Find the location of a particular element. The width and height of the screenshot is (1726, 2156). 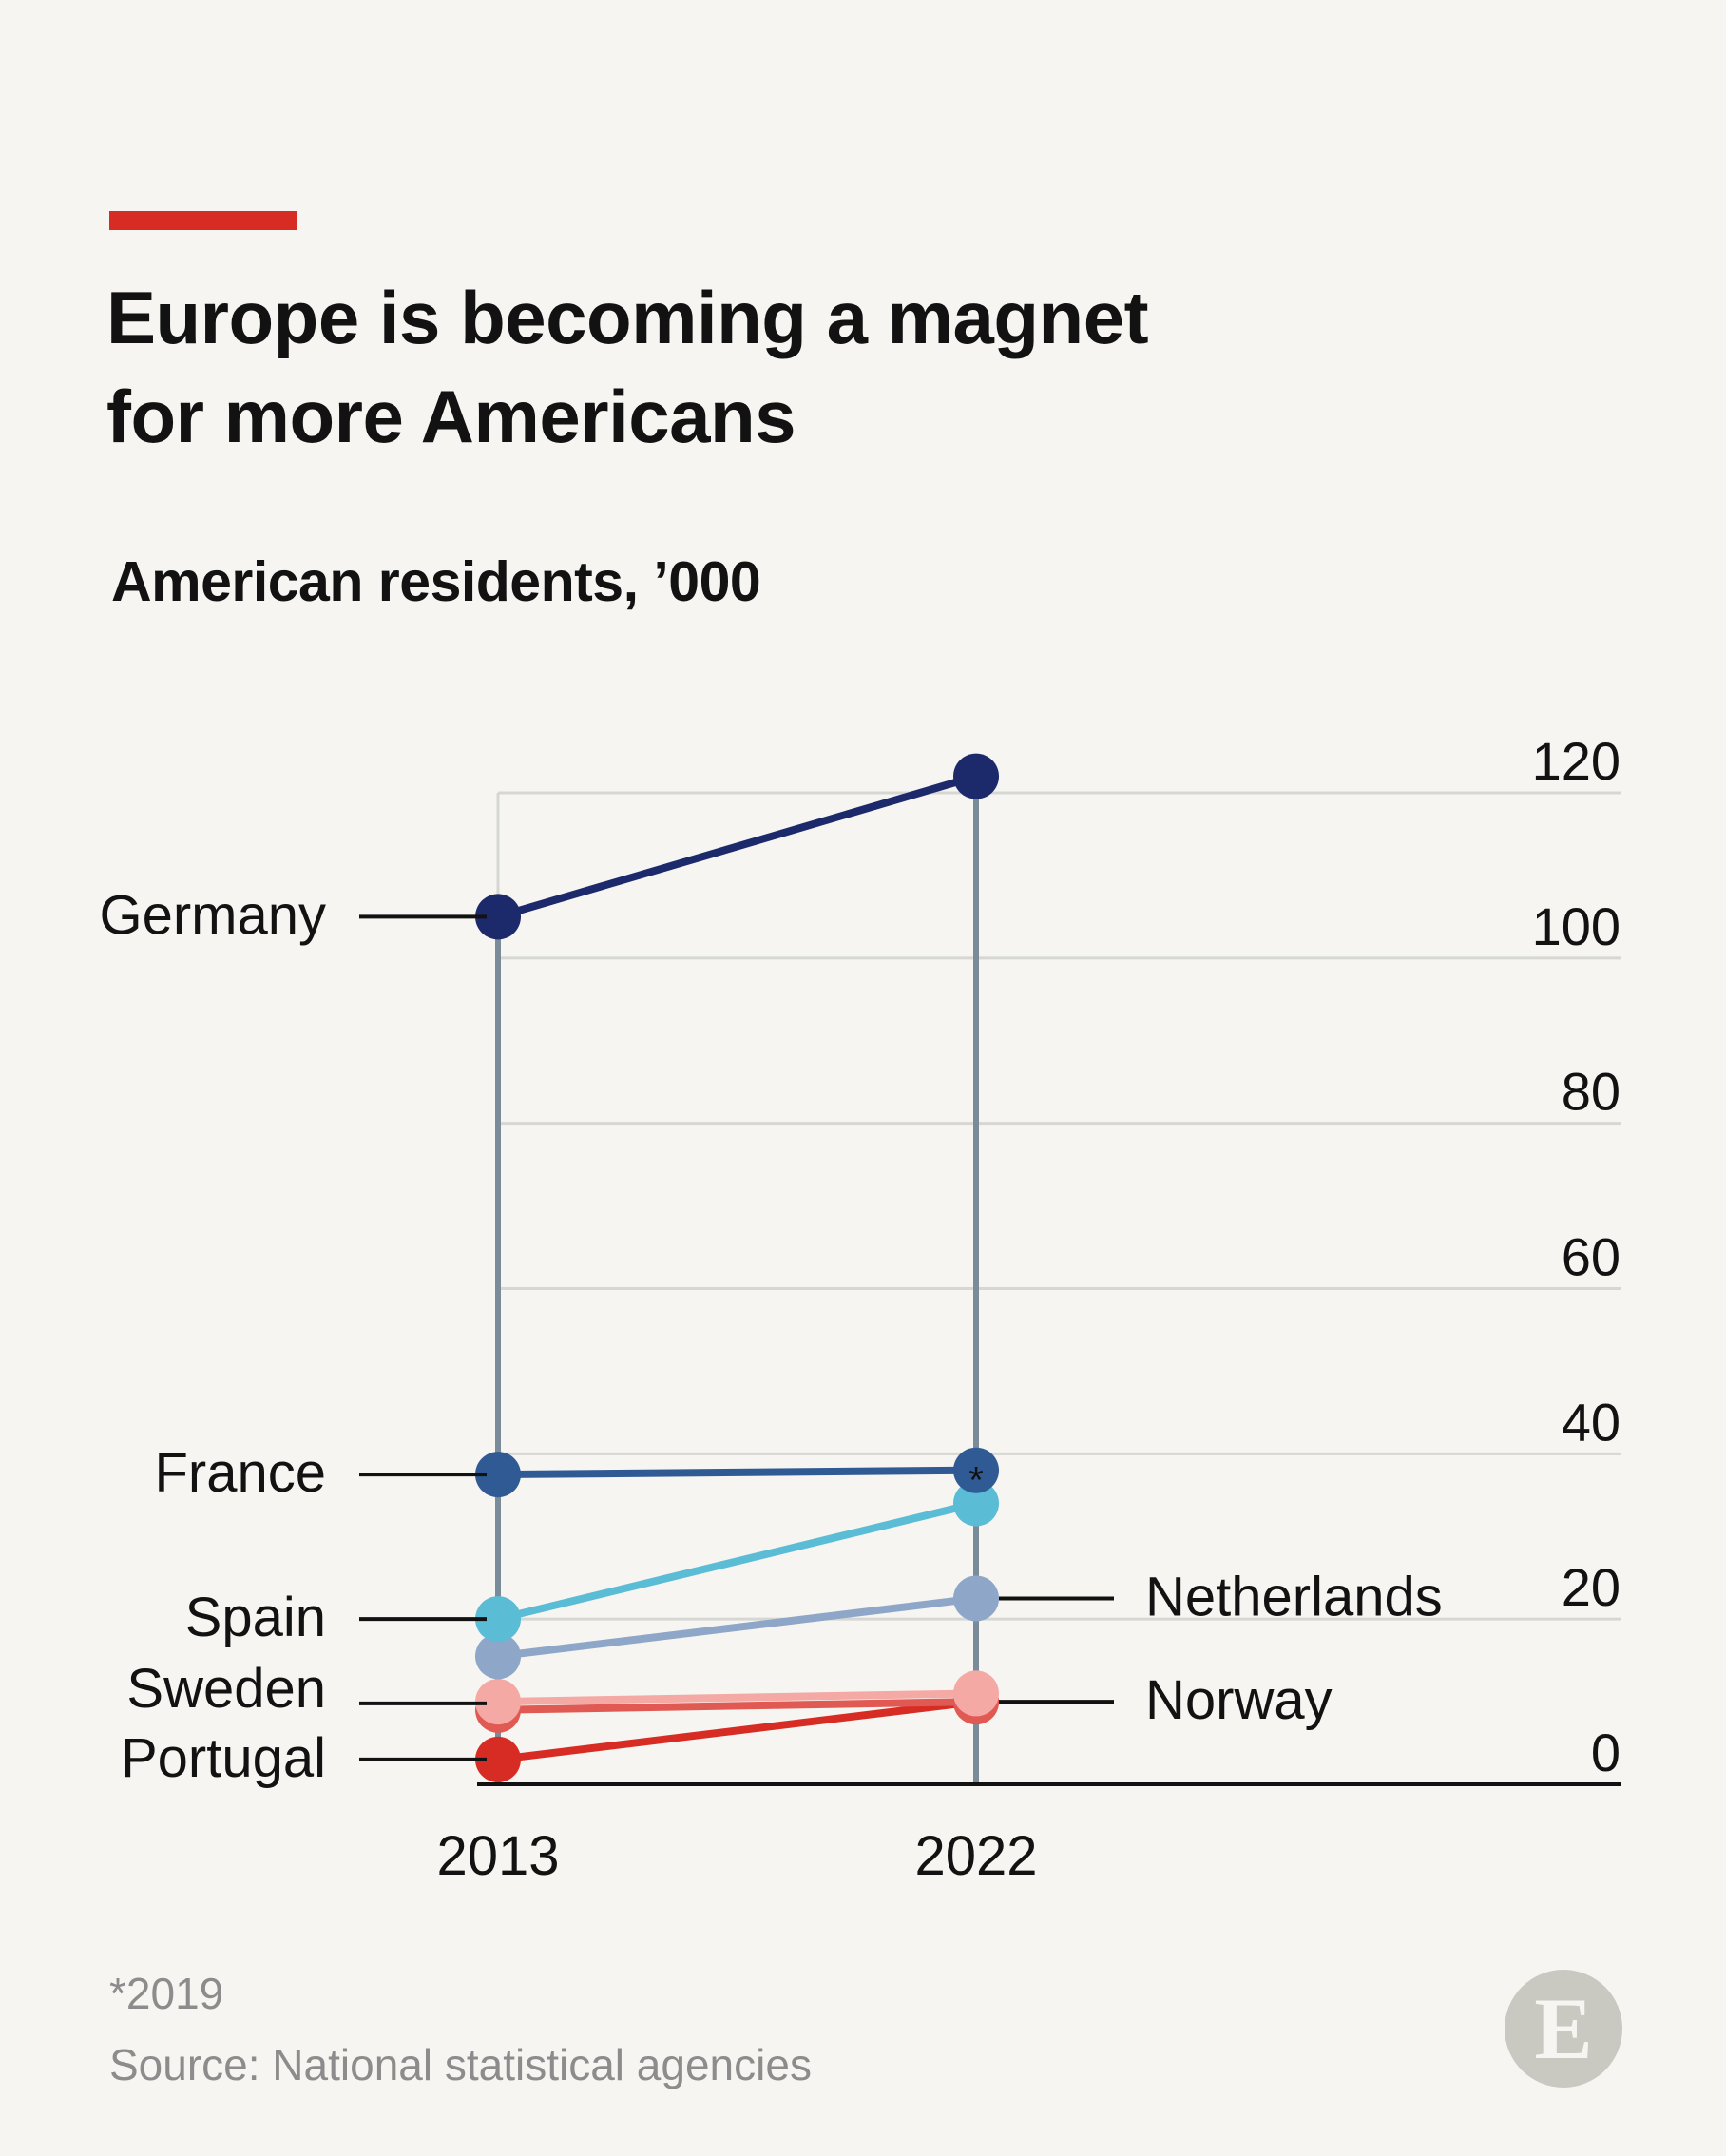

series-line-netherlands is located at coordinates (737, 1627).